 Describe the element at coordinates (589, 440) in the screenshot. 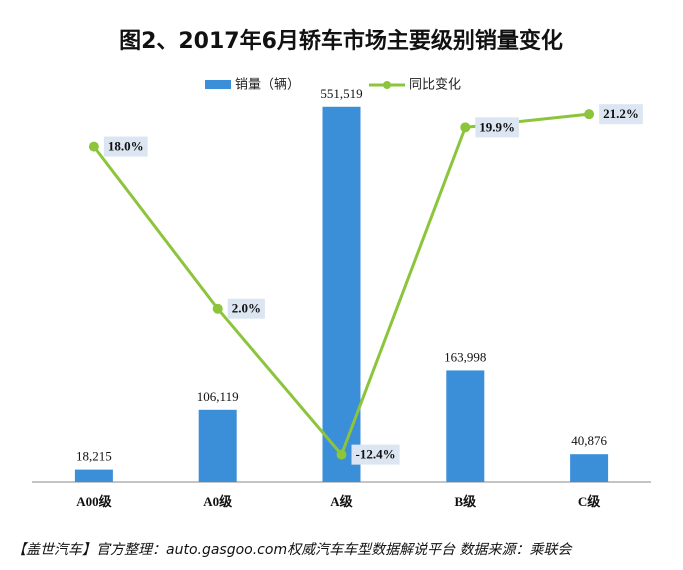

I see `bar-label: 40,876` at that location.